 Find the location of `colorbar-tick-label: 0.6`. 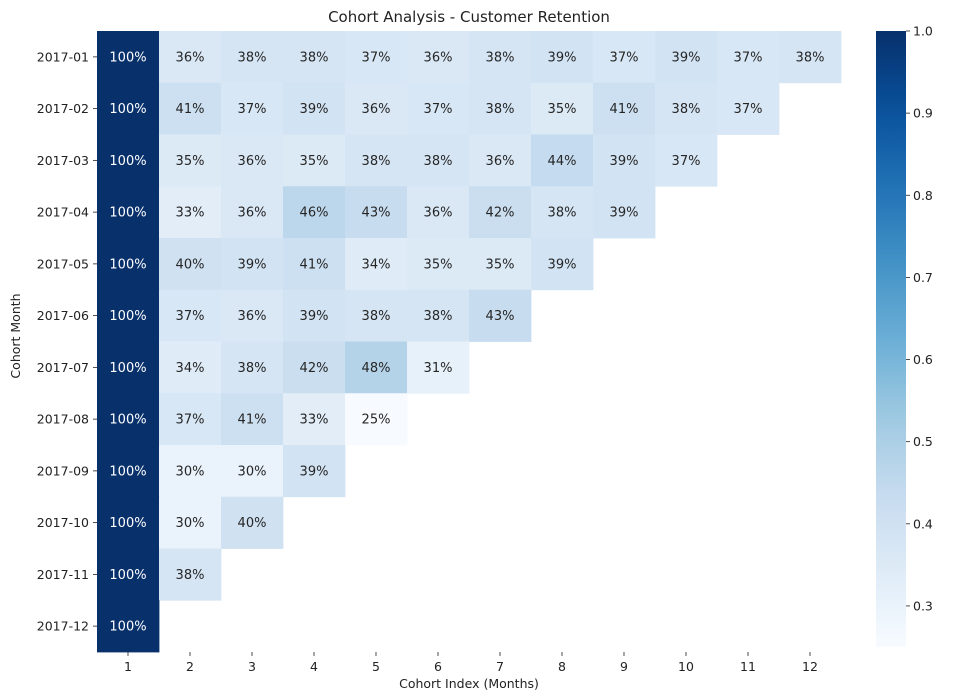

colorbar-tick-label: 0.6 is located at coordinates (923, 359).